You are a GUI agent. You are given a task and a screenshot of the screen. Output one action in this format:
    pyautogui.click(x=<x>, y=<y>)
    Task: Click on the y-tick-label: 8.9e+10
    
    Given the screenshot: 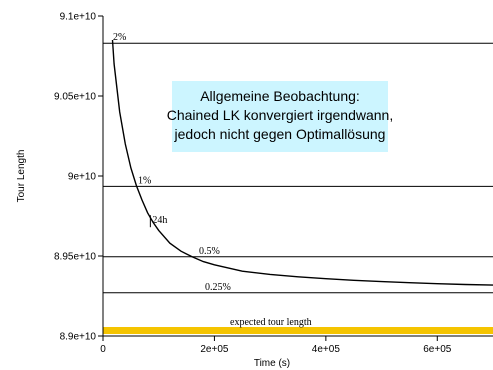 What is the action you would take?
    pyautogui.click(x=78, y=337)
    